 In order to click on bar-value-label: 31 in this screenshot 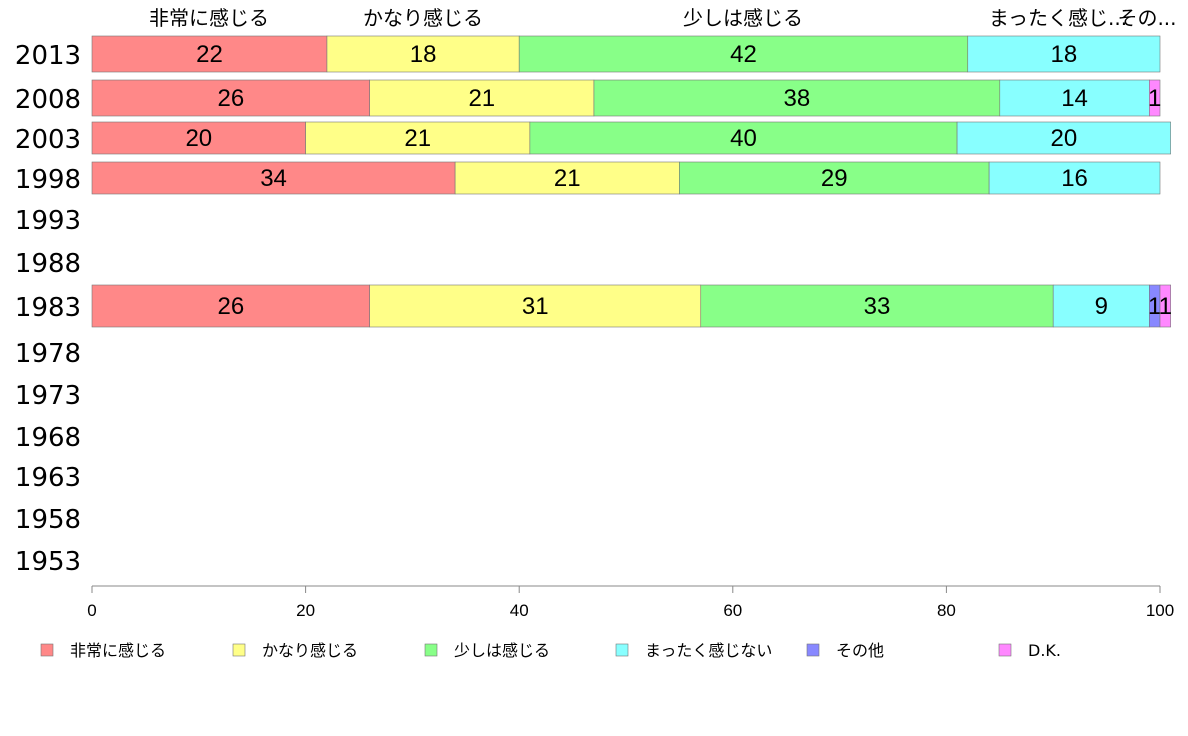, I will do `click(535, 306)`.